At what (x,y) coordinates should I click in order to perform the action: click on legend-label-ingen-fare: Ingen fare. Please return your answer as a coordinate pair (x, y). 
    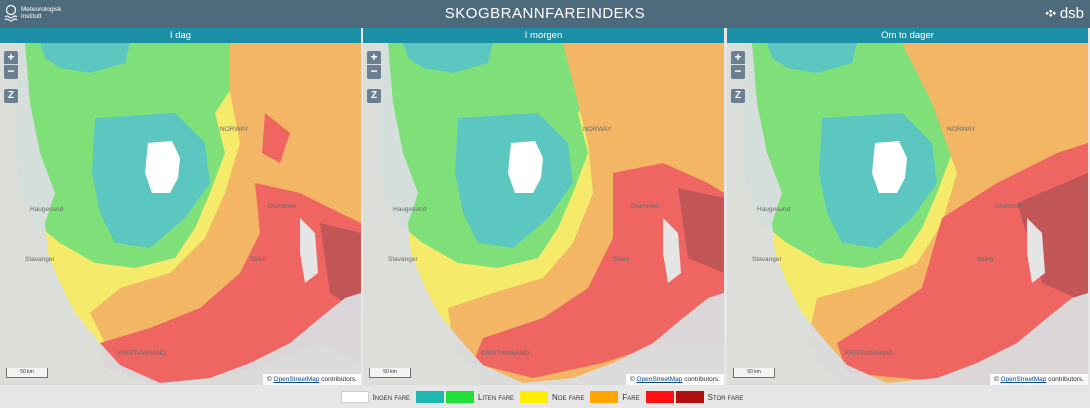
    Looking at the image, I should click on (391, 397).